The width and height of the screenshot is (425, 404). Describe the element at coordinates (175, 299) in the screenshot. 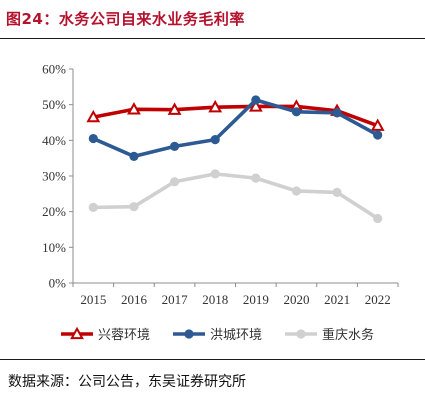

I see `x-tick-label: 2017` at that location.